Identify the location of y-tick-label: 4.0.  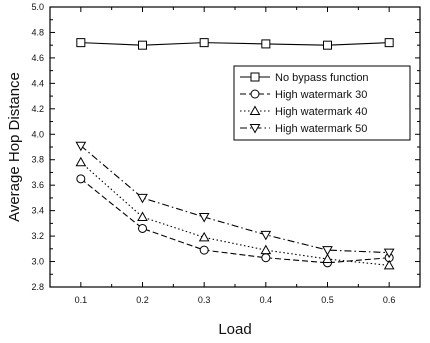
(37, 134).